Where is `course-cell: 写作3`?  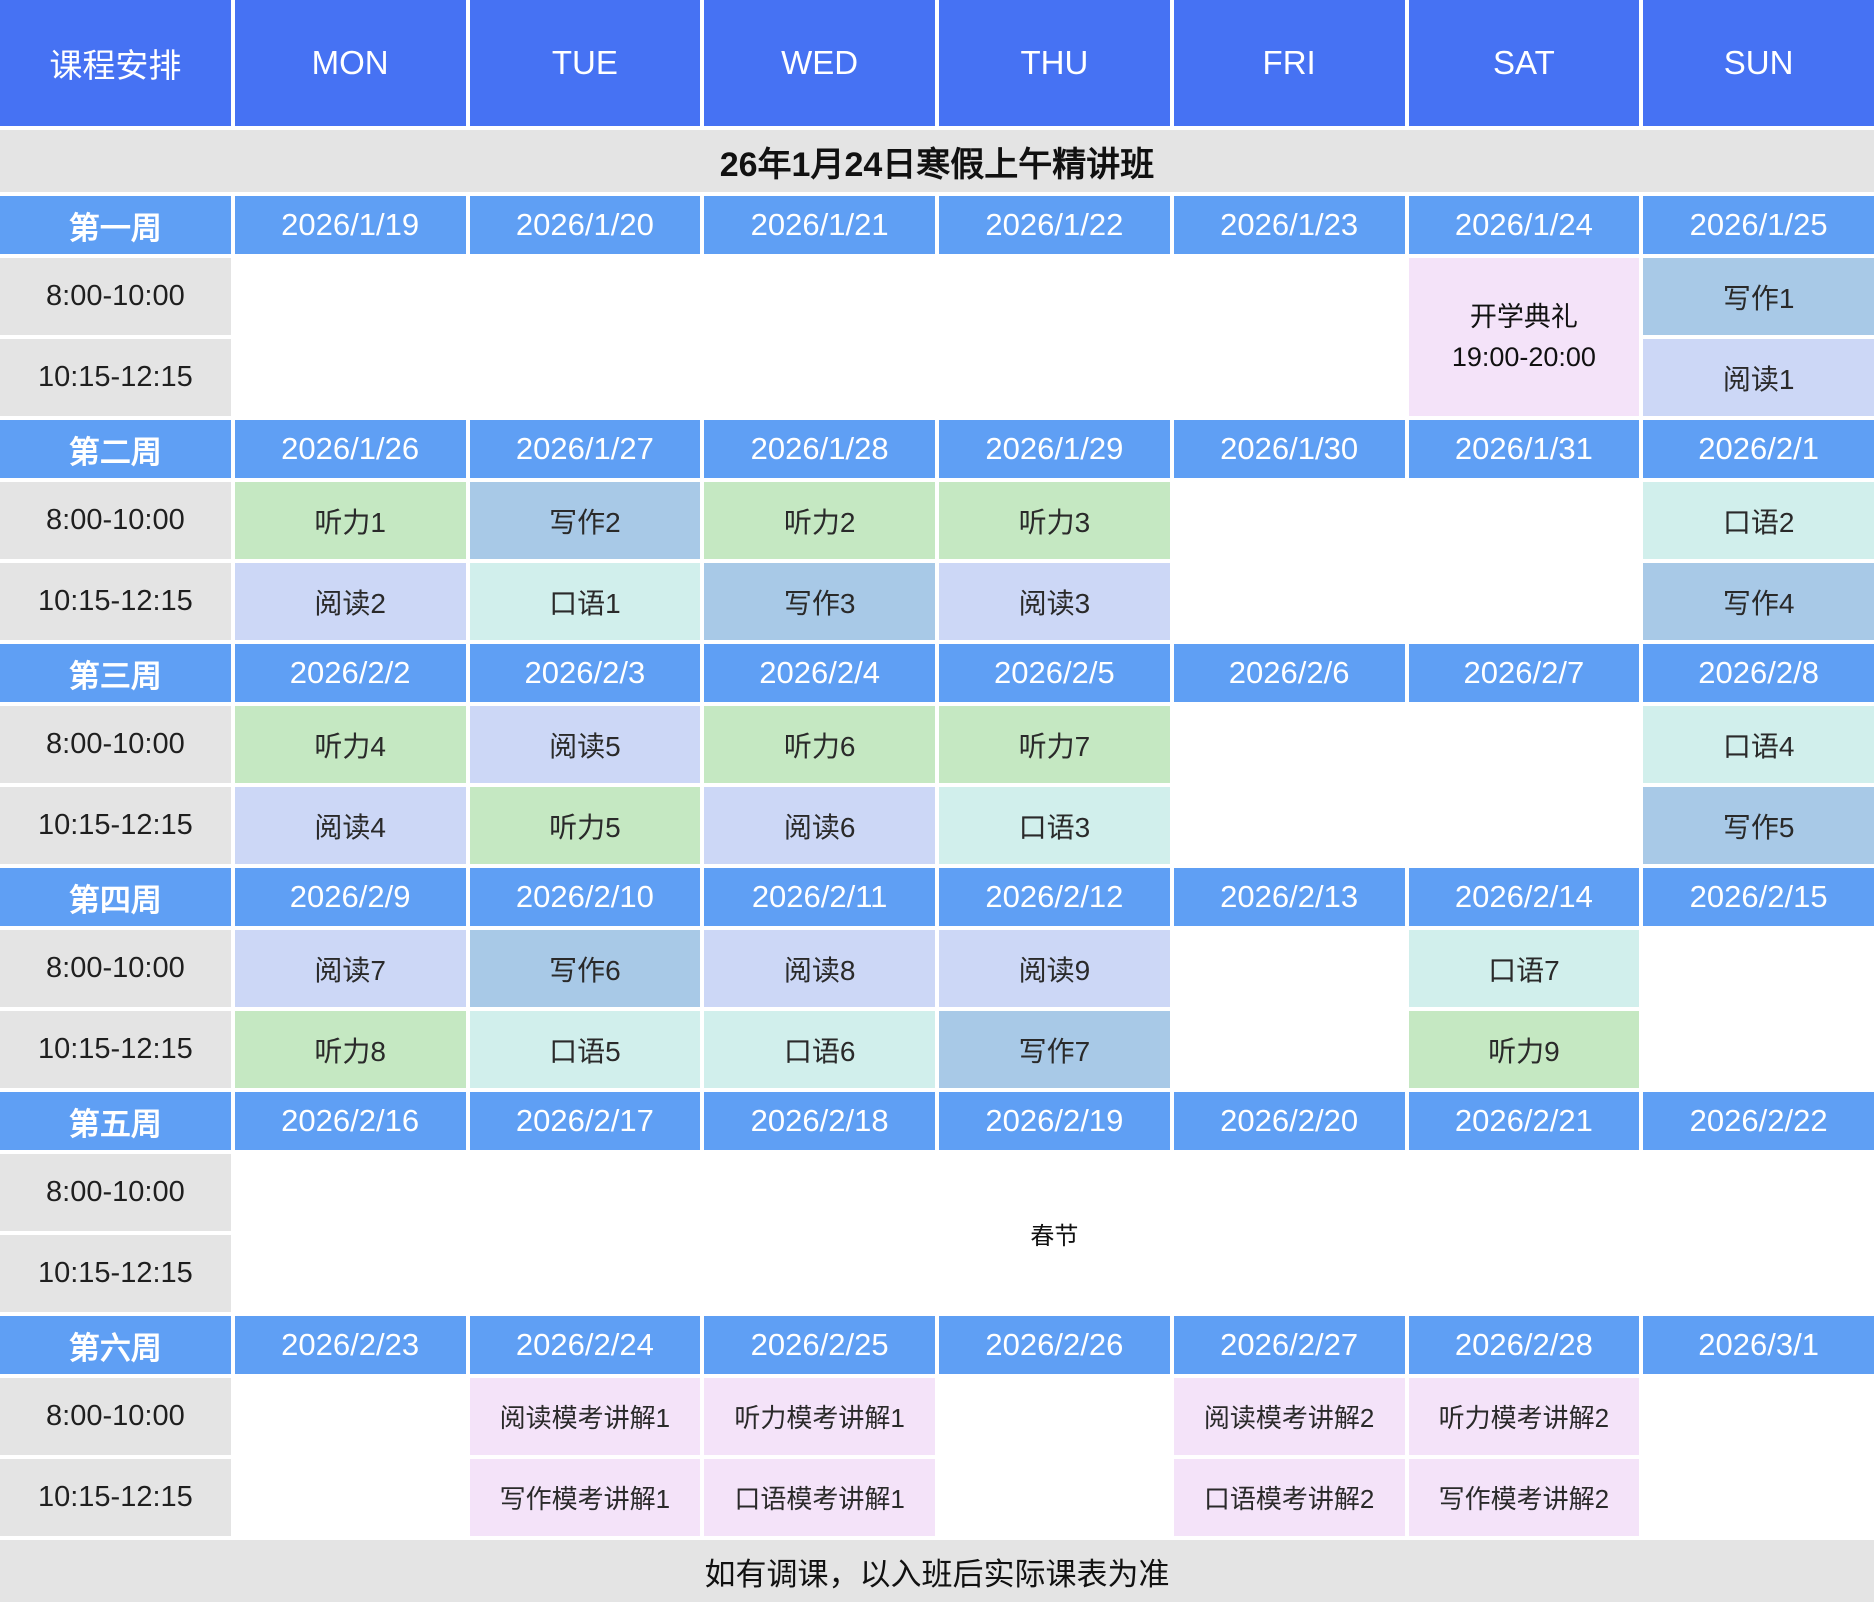 course-cell: 写作3 is located at coordinates (819, 601).